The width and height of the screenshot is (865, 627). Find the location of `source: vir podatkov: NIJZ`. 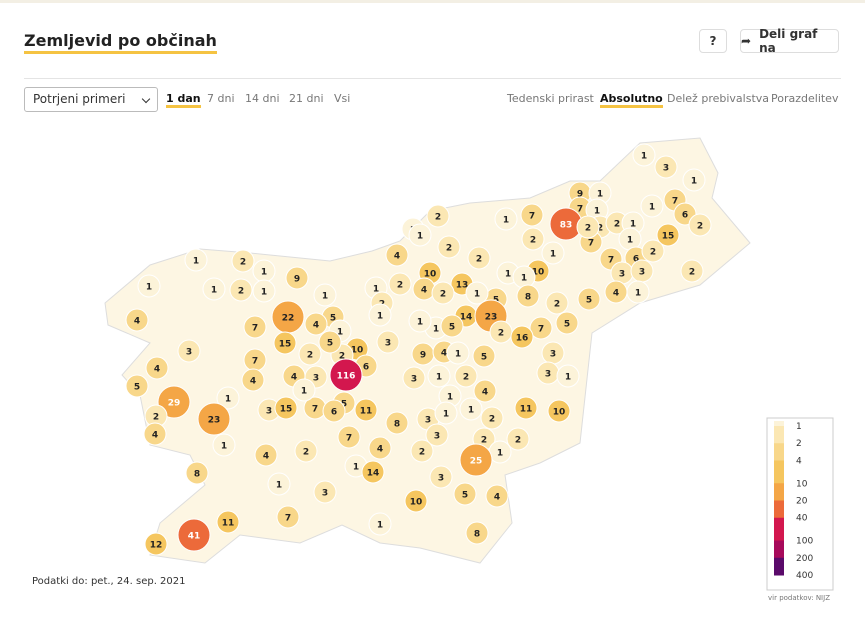

source: vir podatkov: NIJZ is located at coordinates (799, 598).